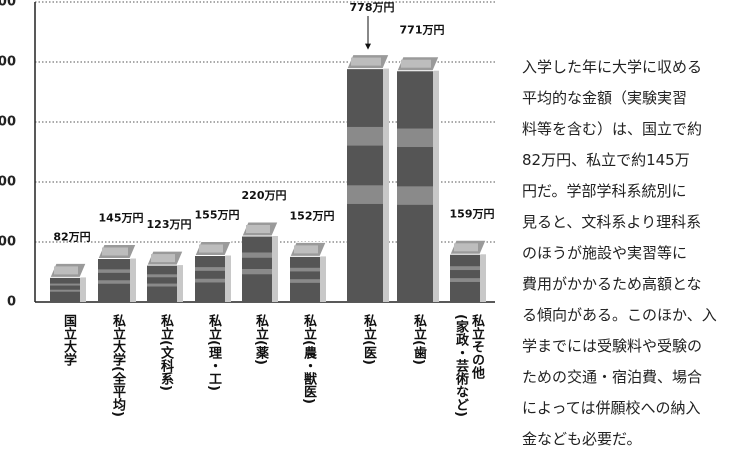  Describe the element at coordinates (308, 359) in the screenshot. I see `x-tick-label: 私立(農・獣医)` at that location.